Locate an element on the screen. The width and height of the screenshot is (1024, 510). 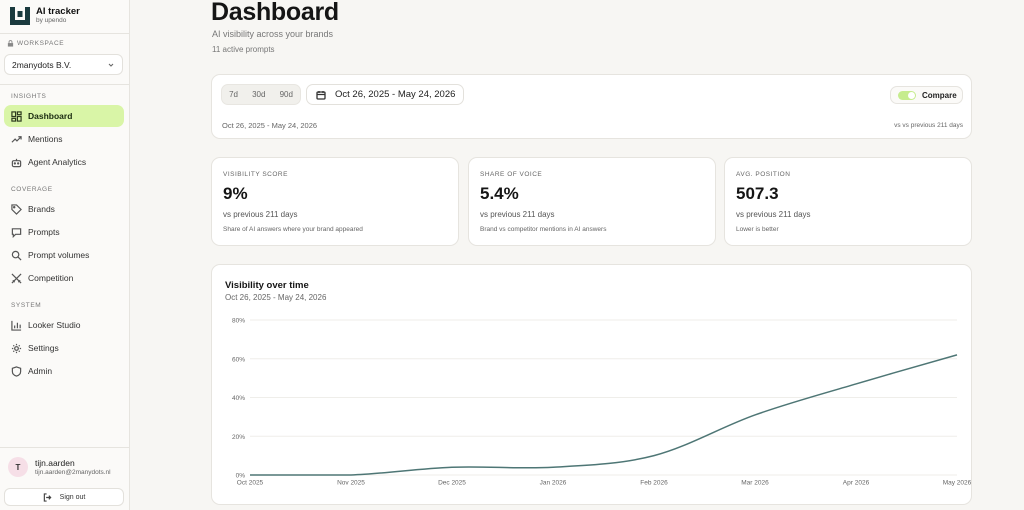
sidebar-item-label: Prompt volumes is located at coordinates (59, 255).